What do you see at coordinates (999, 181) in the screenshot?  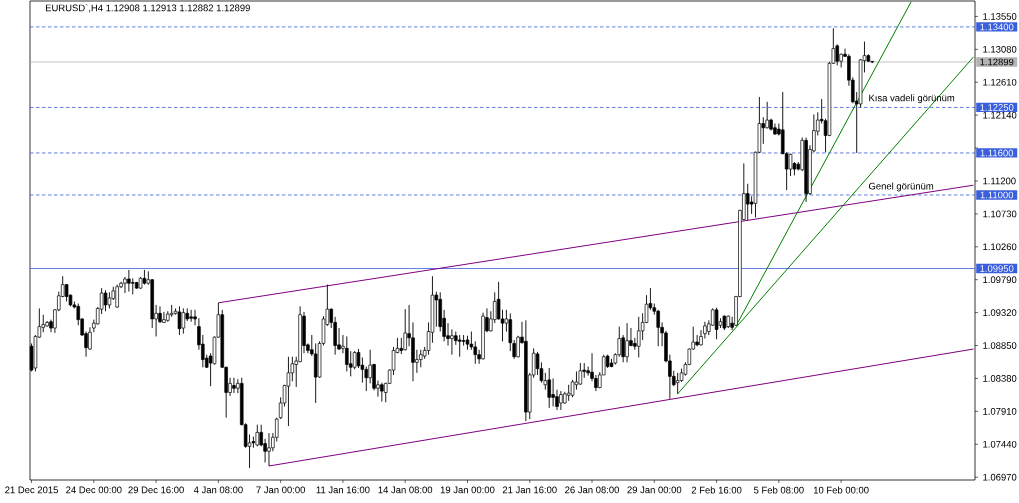 I see `y-tick-label: 1.11200` at bounding box center [999, 181].